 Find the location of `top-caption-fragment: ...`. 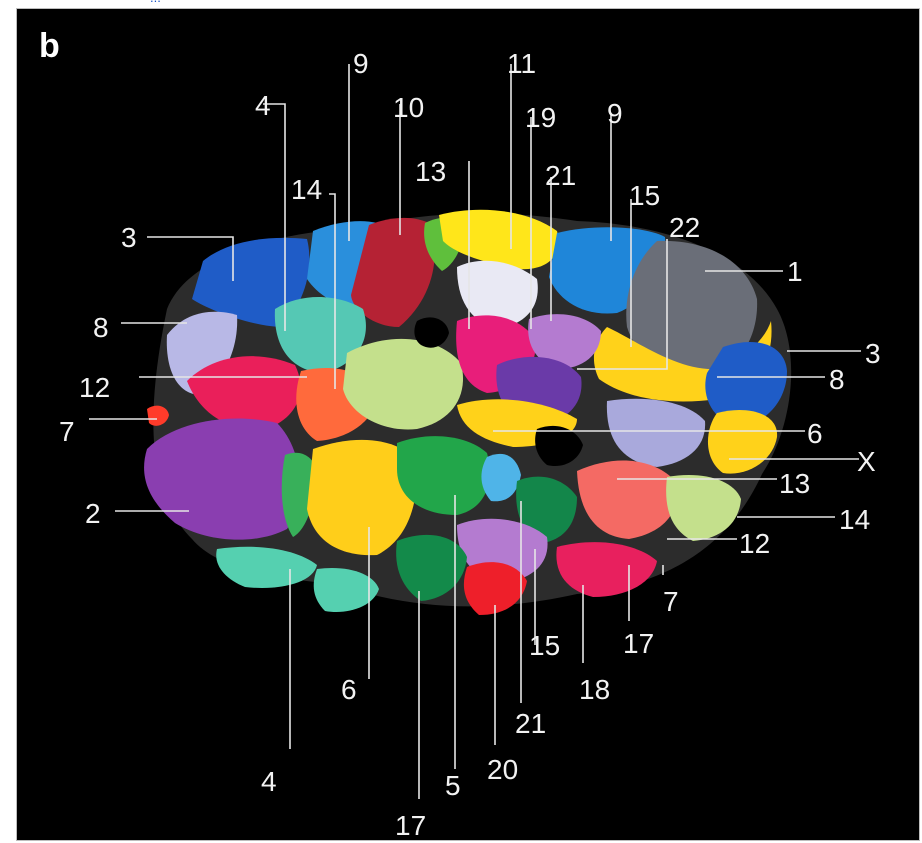

top-caption-fragment: ... is located at coordinates (155, 2).